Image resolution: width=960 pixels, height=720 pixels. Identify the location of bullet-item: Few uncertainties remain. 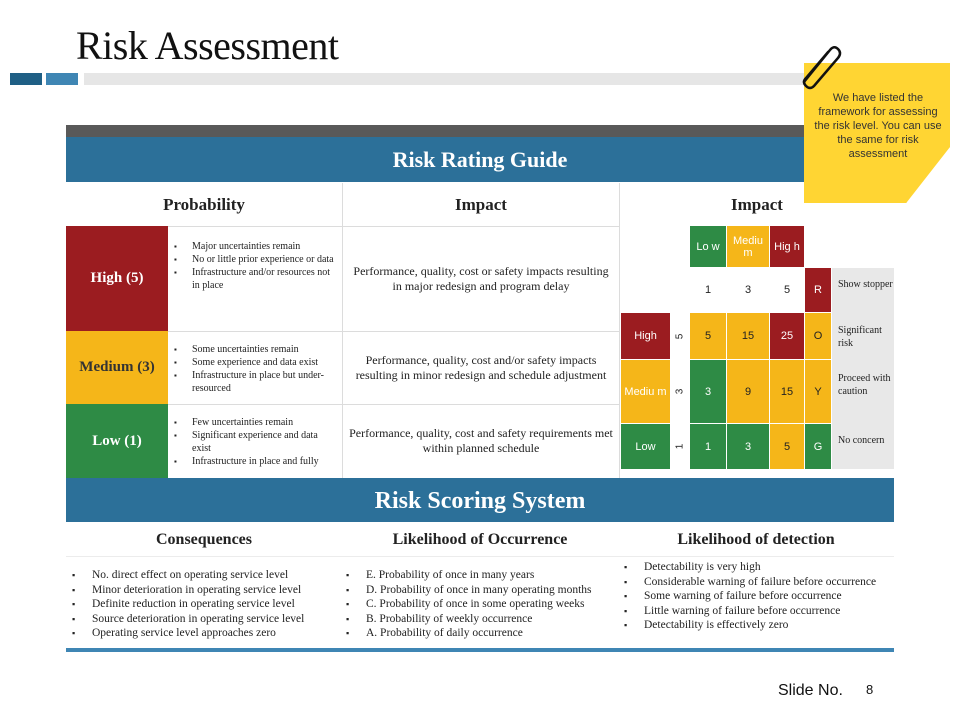
(256, 422).